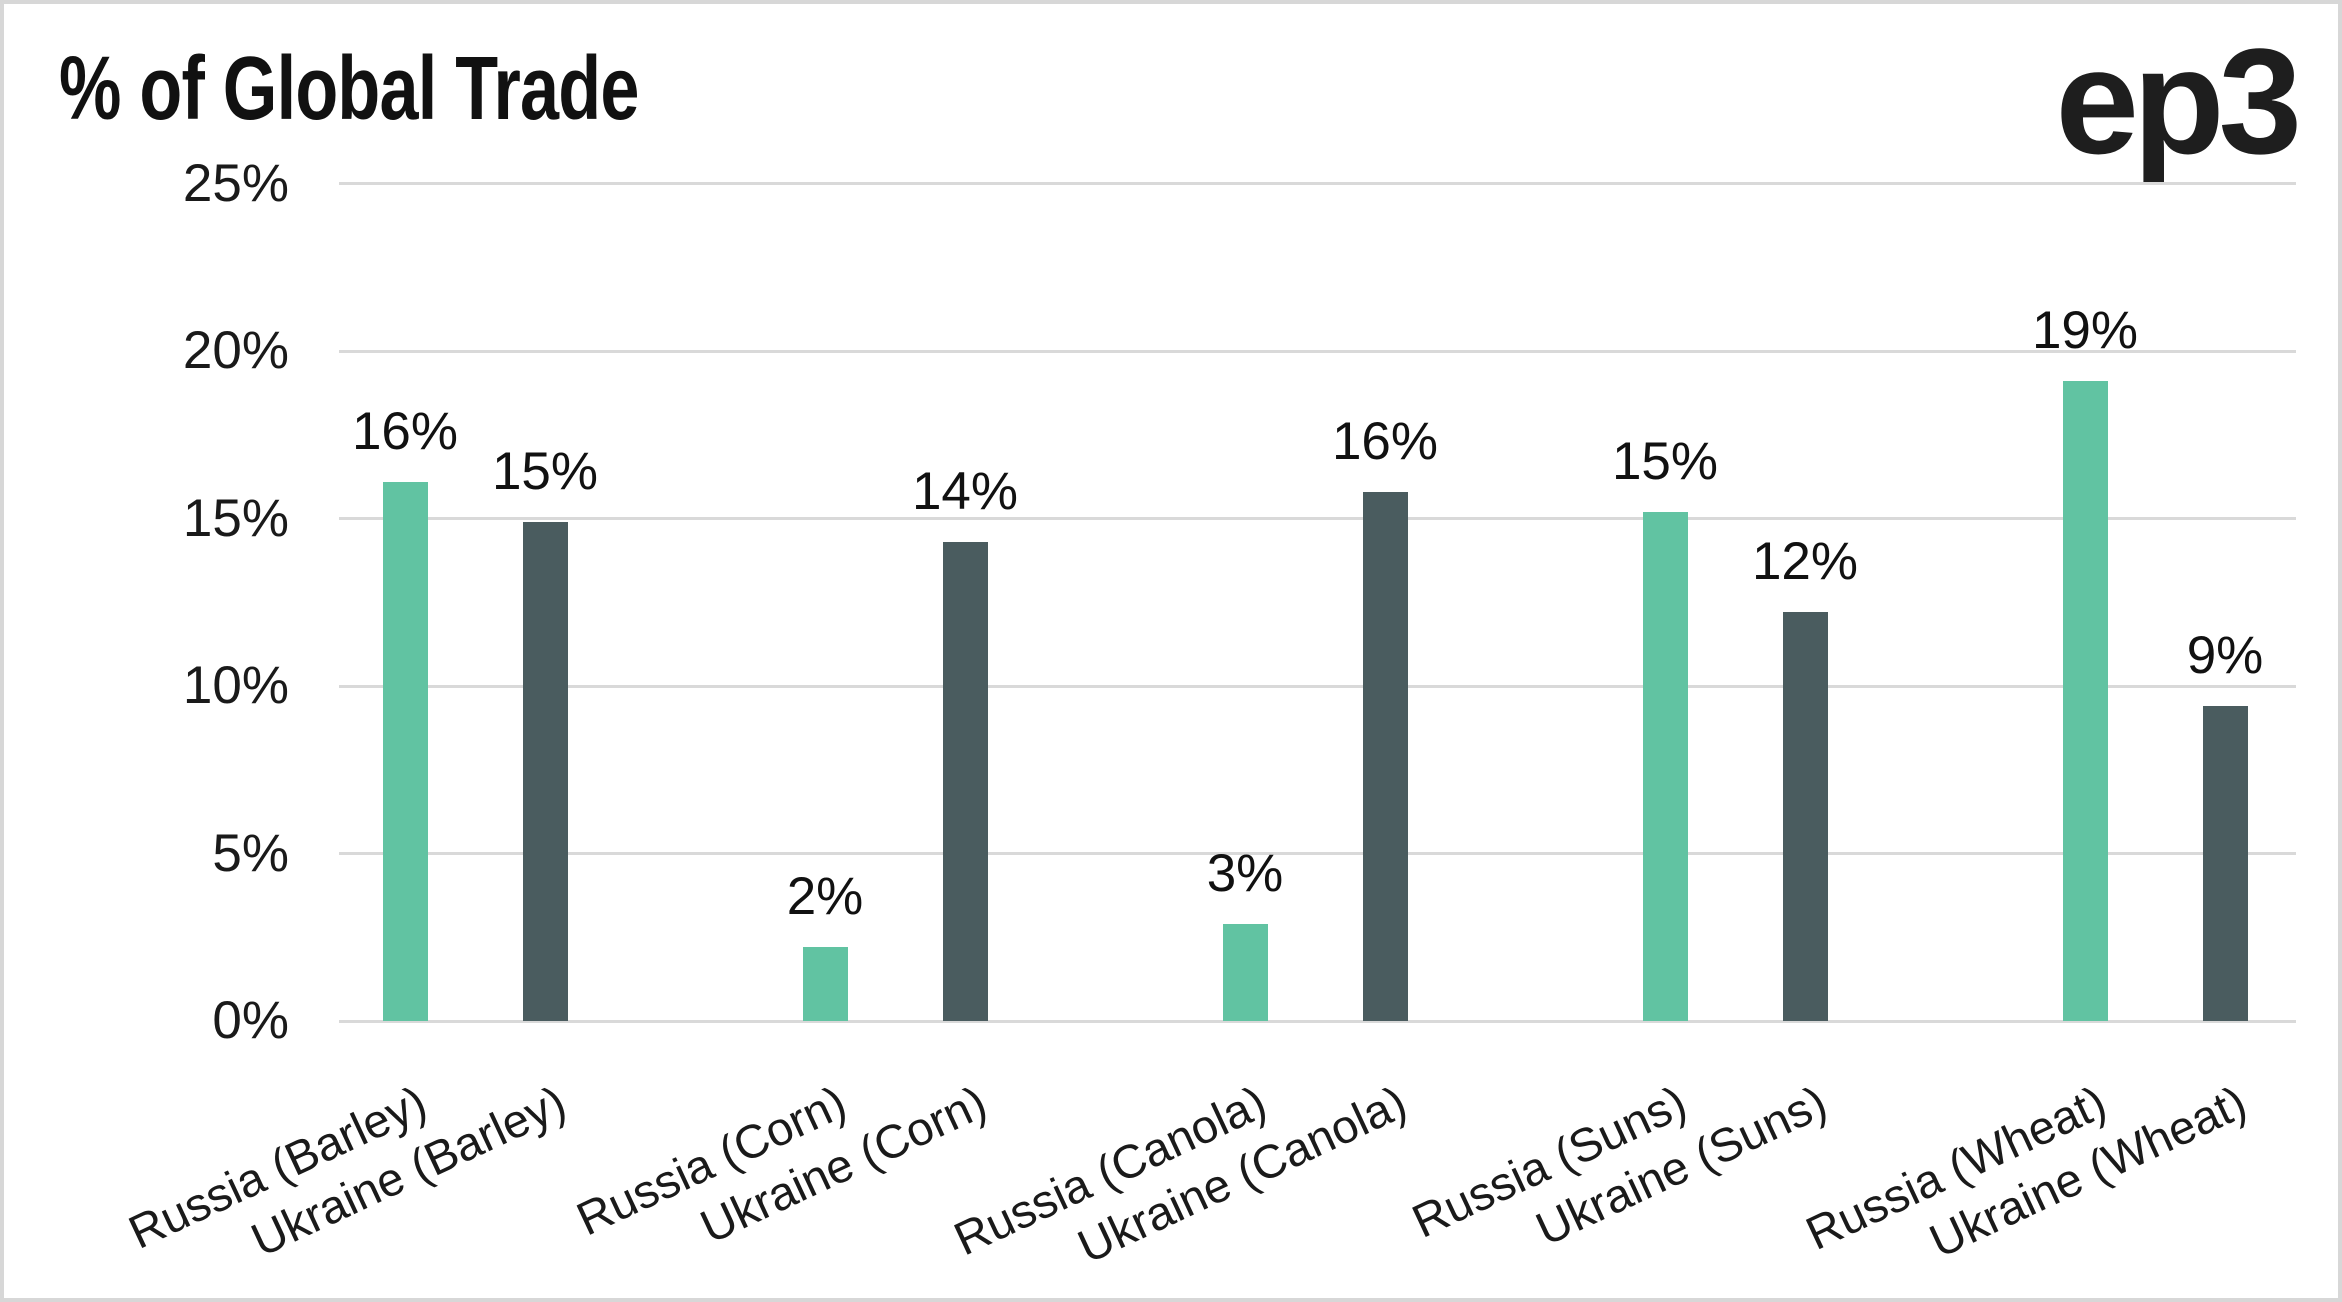 The height and width of the screenshot is (1302, 2342). I want to click on bar-value-label: 2%, so click(825, 897).